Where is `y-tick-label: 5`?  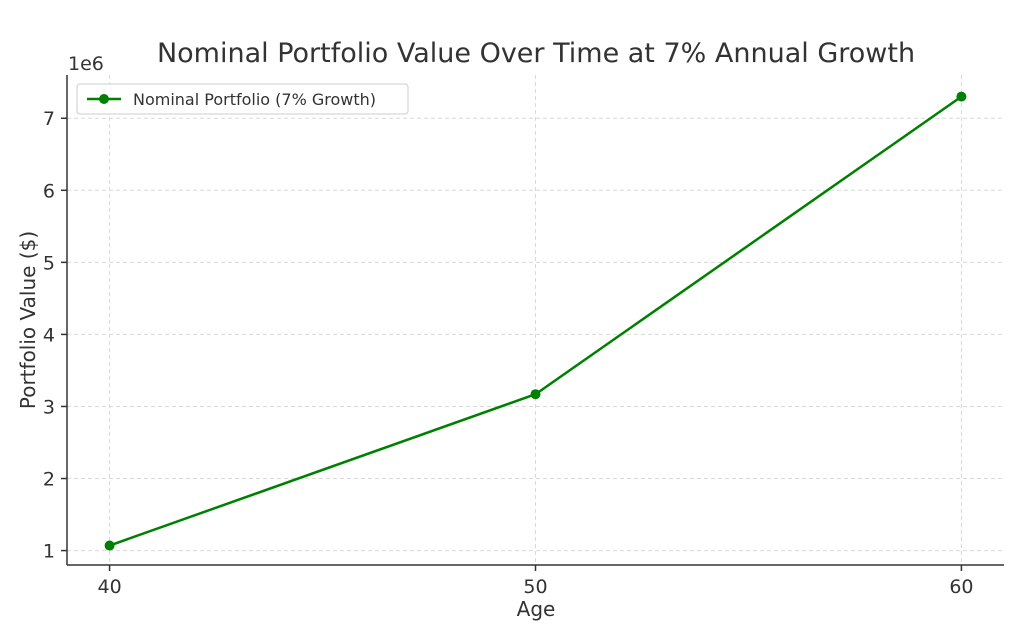 y-tick-label: 5 is located at coordinates (49, 263).